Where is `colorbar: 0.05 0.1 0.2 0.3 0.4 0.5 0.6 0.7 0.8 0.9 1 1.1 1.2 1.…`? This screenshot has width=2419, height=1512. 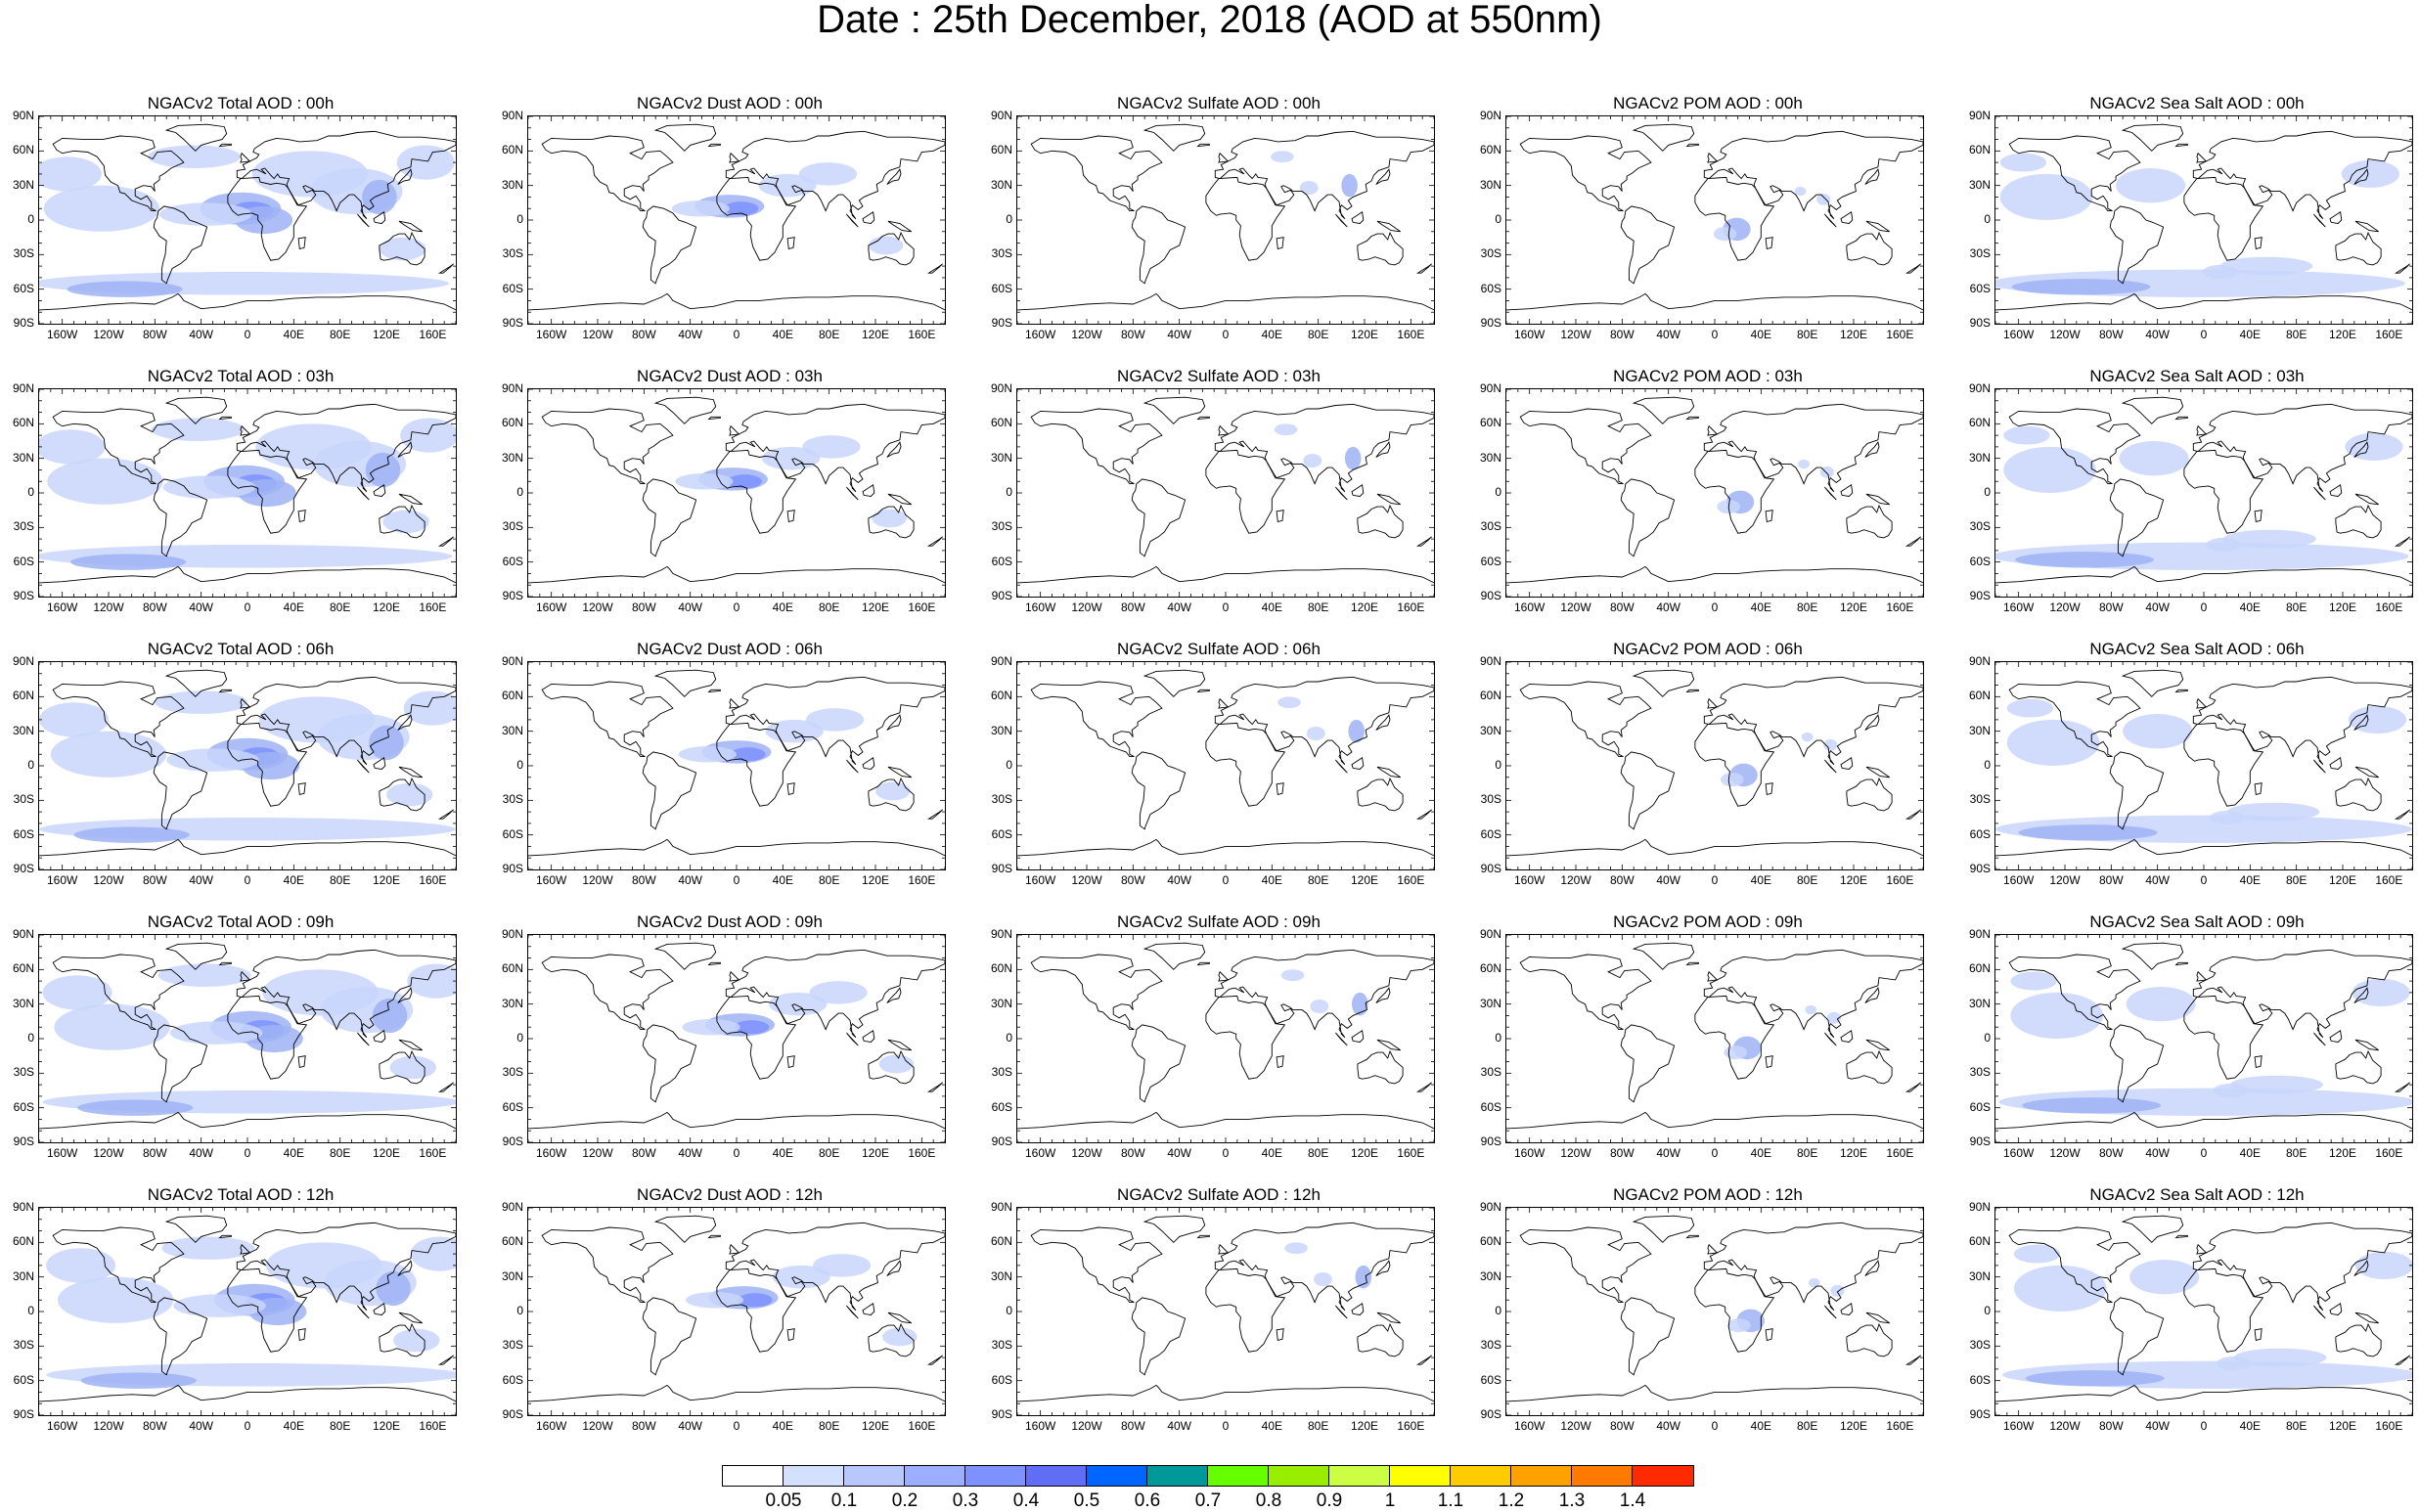
colorbar: 0.05 0.1 0.2 0.3 0.4 0.5 0.6 0.7 0.8 0.9 1 1.1 1.2 1.… is located at coordinates (1208, 1488).